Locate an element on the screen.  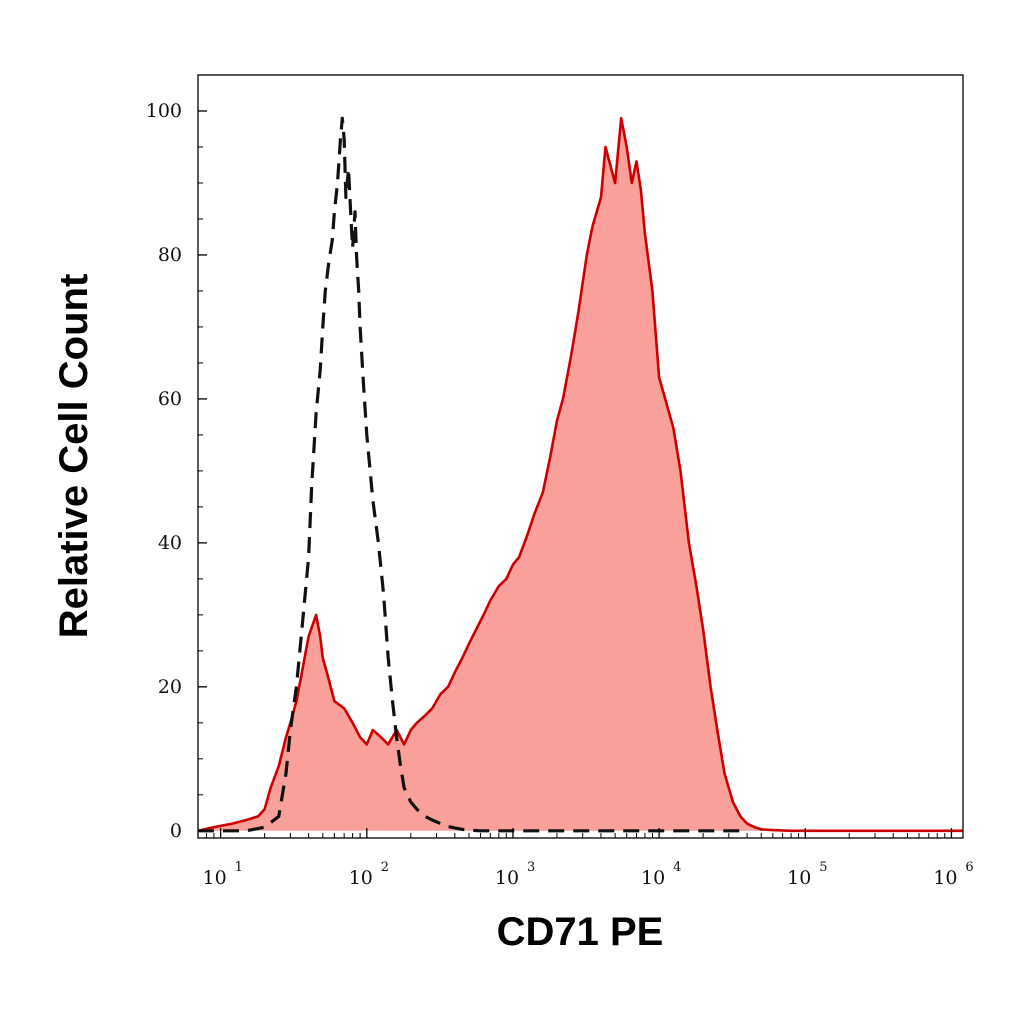
x-tick-exponent: 2 is located at coordinates (385, 867).